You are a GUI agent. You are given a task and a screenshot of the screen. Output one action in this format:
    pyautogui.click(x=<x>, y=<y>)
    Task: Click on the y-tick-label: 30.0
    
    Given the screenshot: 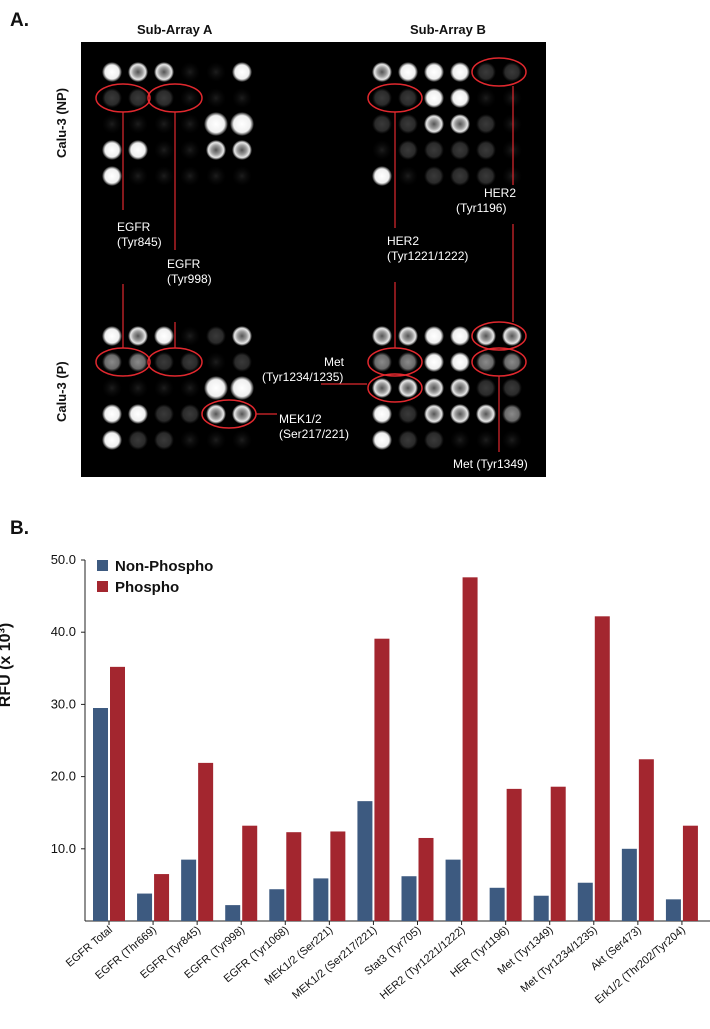 What is the action you would take?
    pyautogui.click(x=63, y=703)
    